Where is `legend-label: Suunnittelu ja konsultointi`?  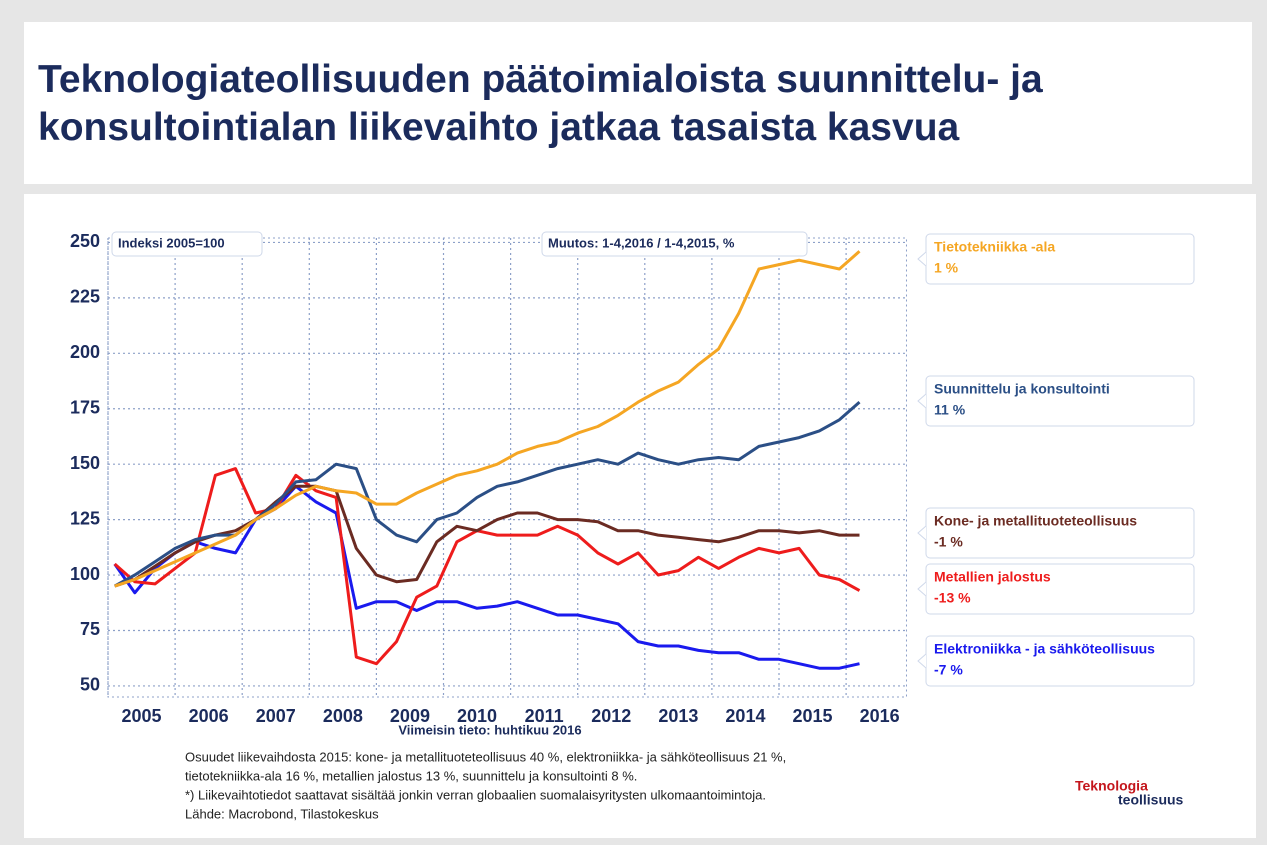 legend-label: Suunnittelu ja konsultointi is located at coordinates (1022, 389).